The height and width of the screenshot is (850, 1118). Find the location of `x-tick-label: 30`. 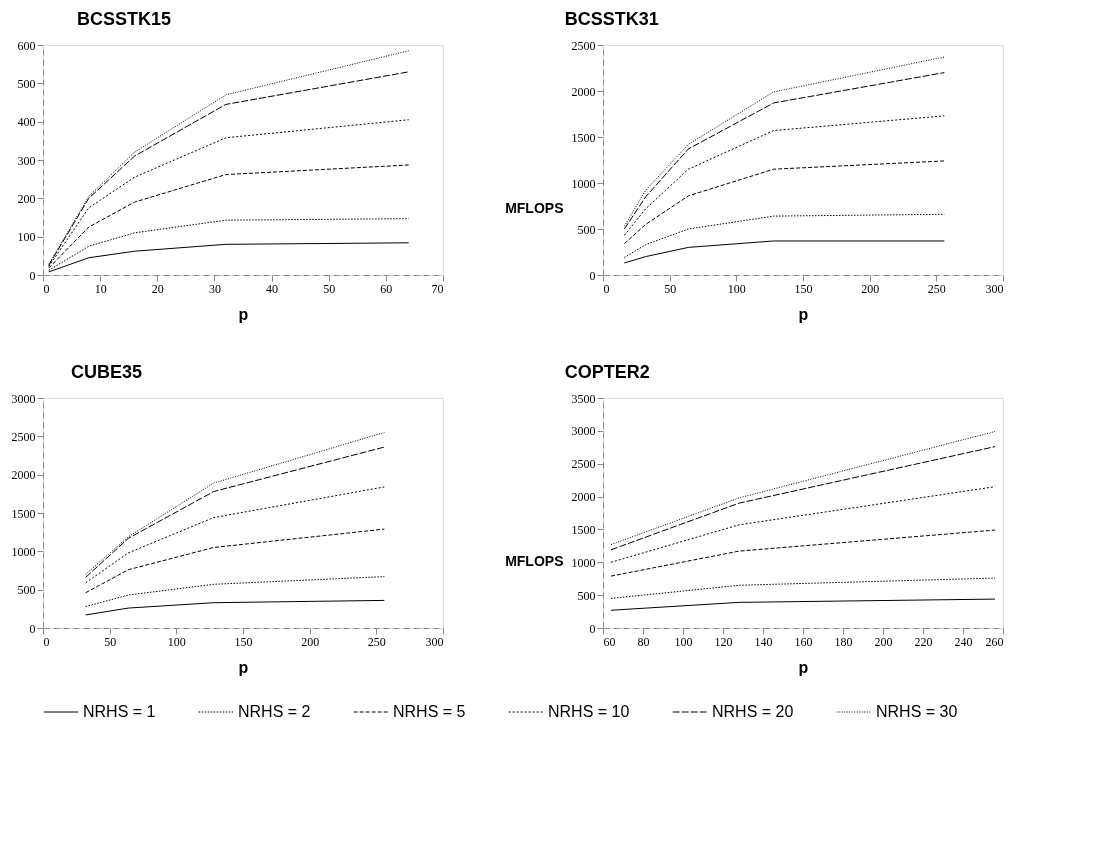

x-tick-label: 30 is located at coordinates (214, 288).